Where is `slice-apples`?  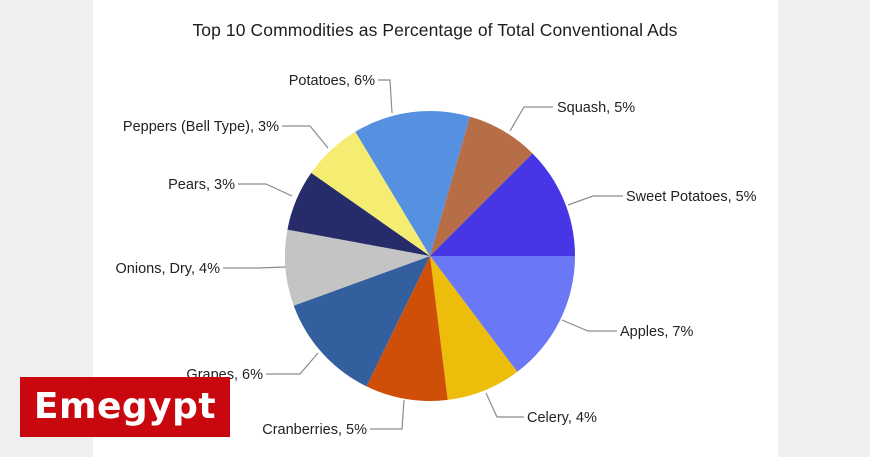
slice-apples is located at coordinates (502, 314).